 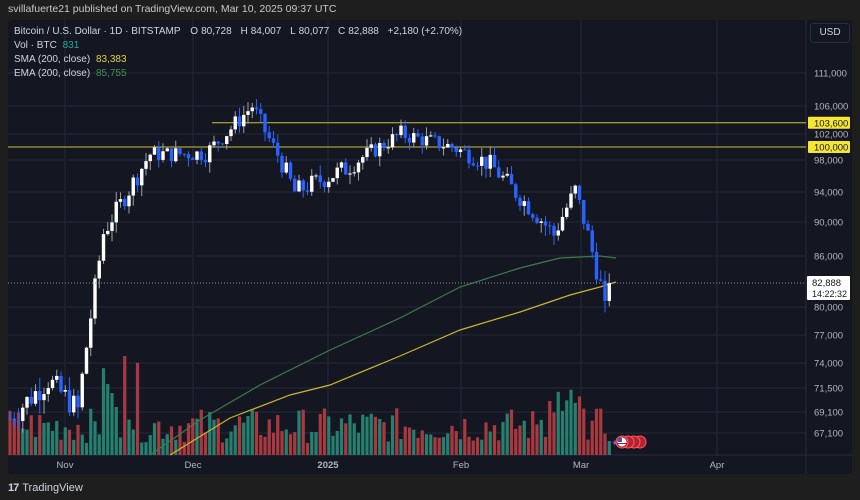 What do you see at coordinates (828, 193) in the screenshot?
I see `price-tick-label: 94,000` at bounding box center [828, 193].